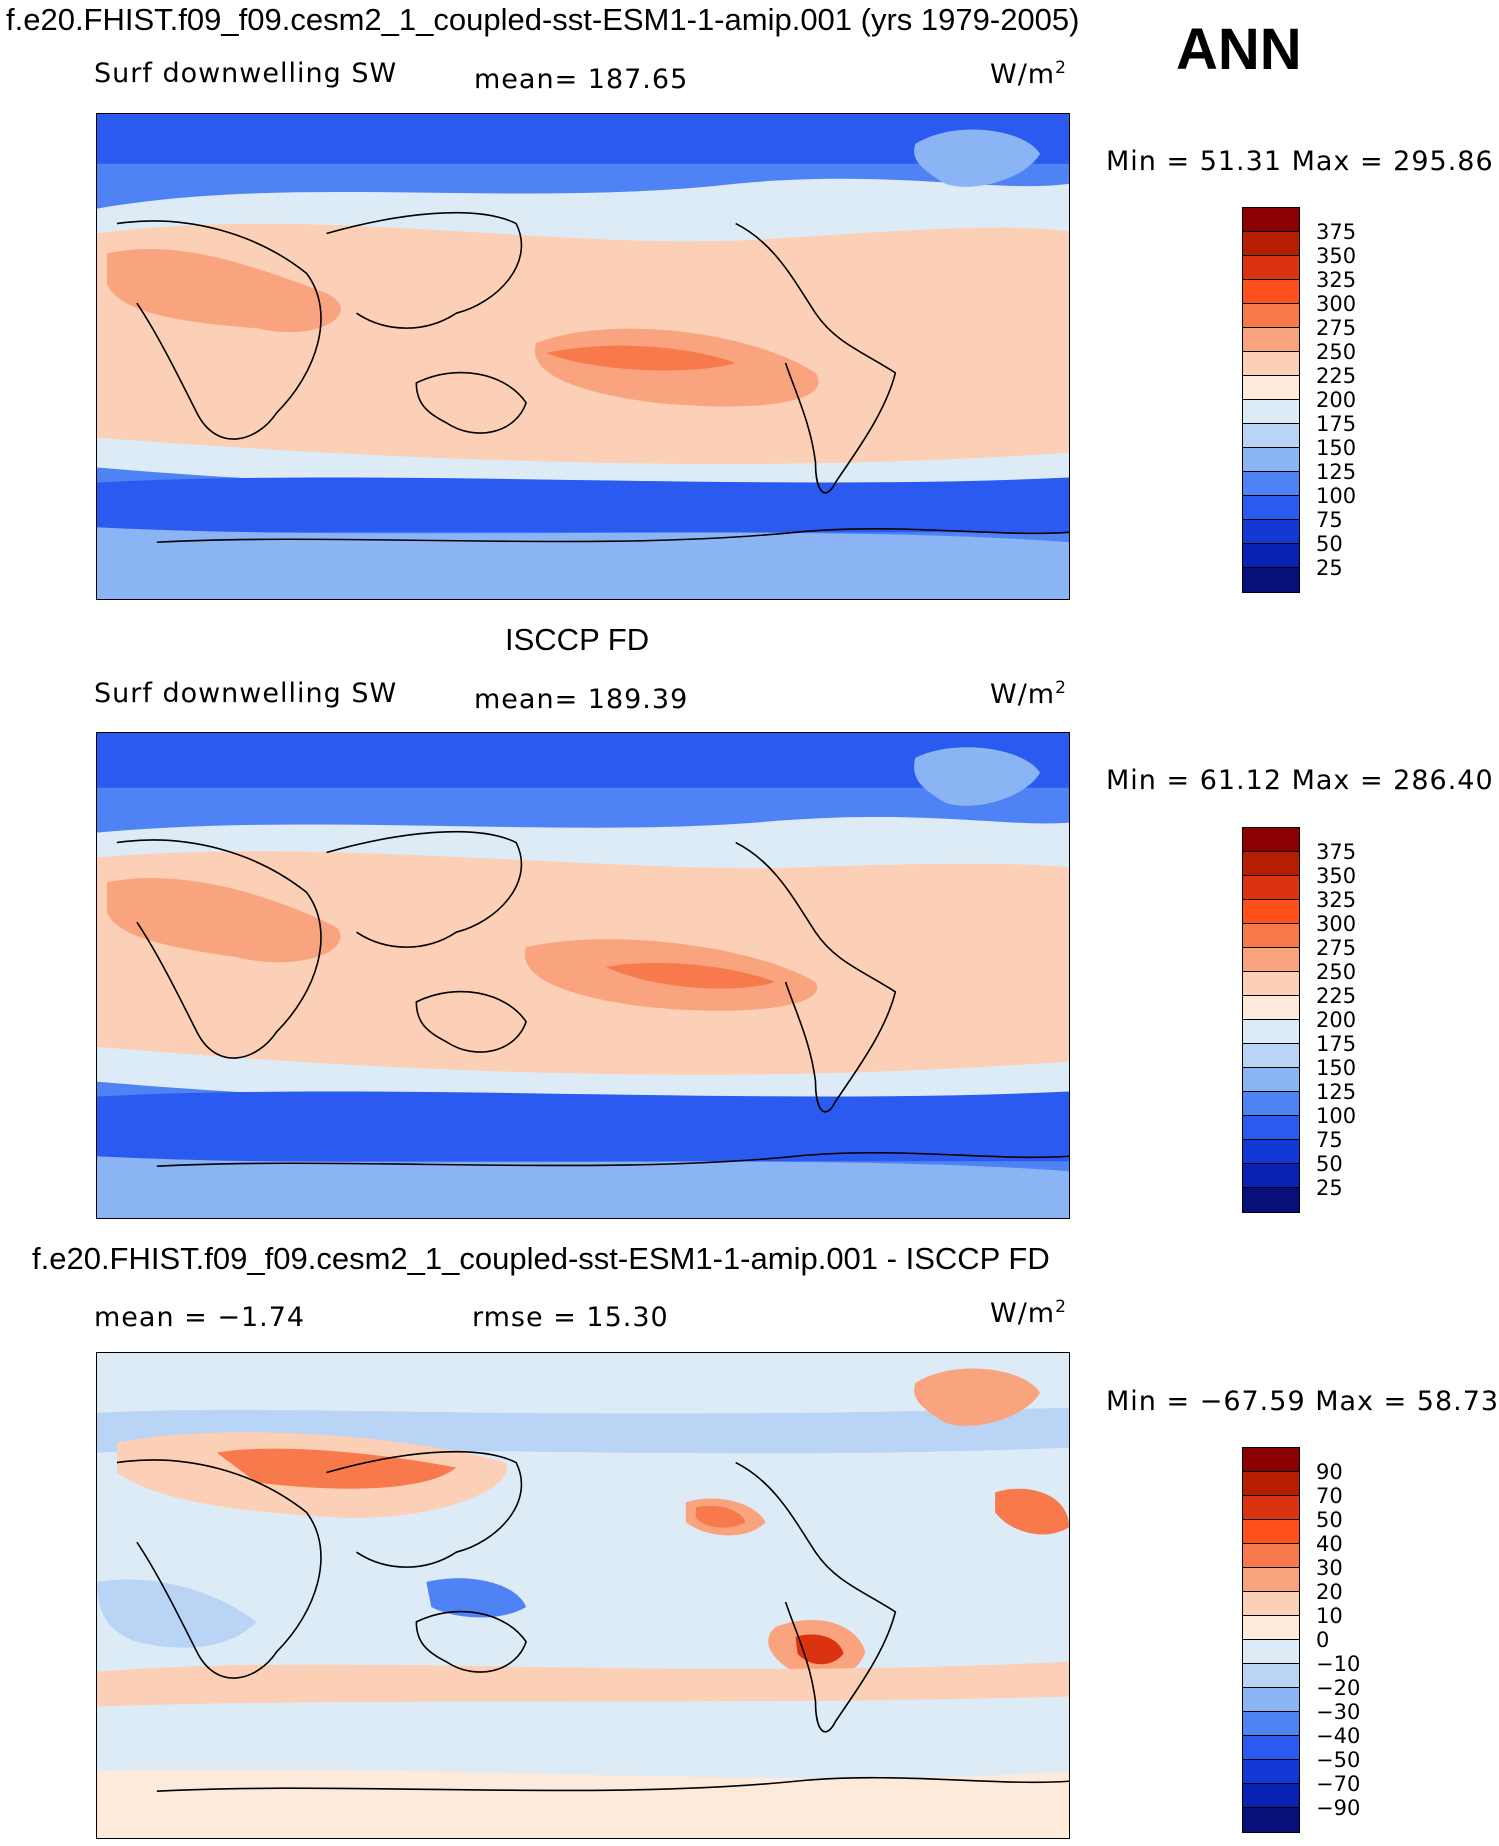 This screenshot has width=1499, height=1846. I want to click on map1-antarctica, so click(583, 563).